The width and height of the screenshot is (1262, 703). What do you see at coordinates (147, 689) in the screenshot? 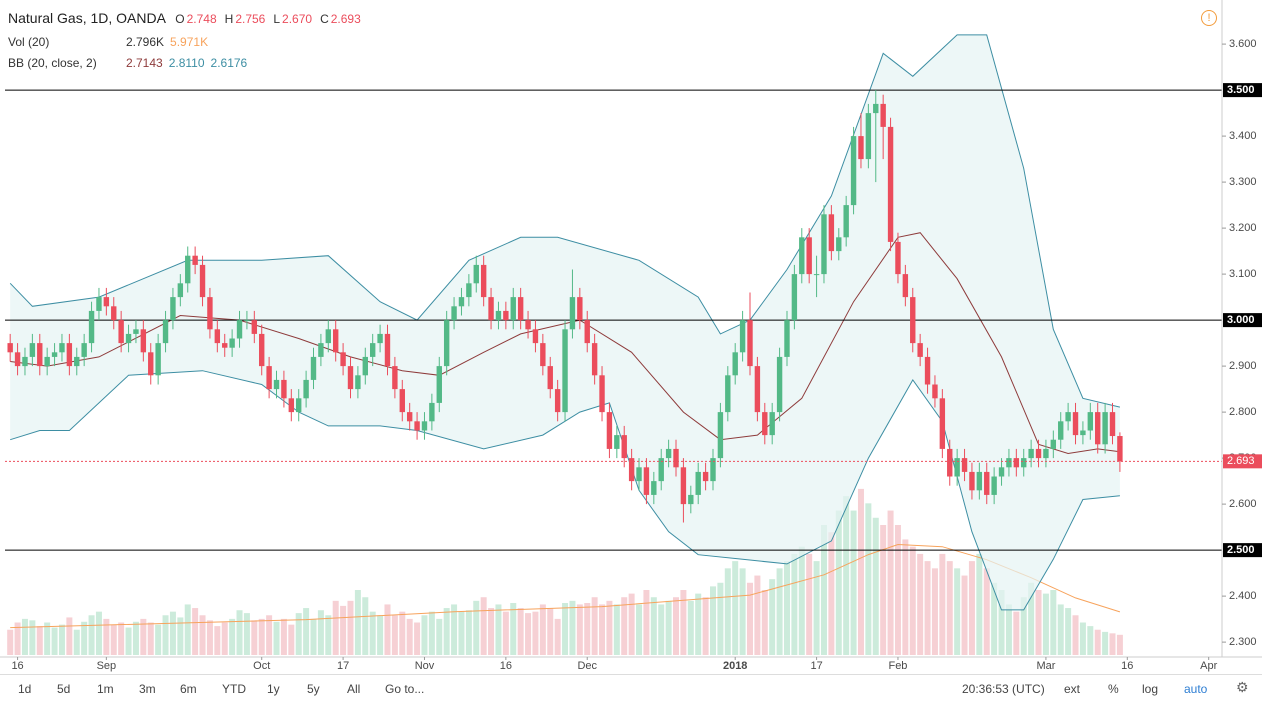
I see `range-button: 3m` at bounding box center [147, 689].